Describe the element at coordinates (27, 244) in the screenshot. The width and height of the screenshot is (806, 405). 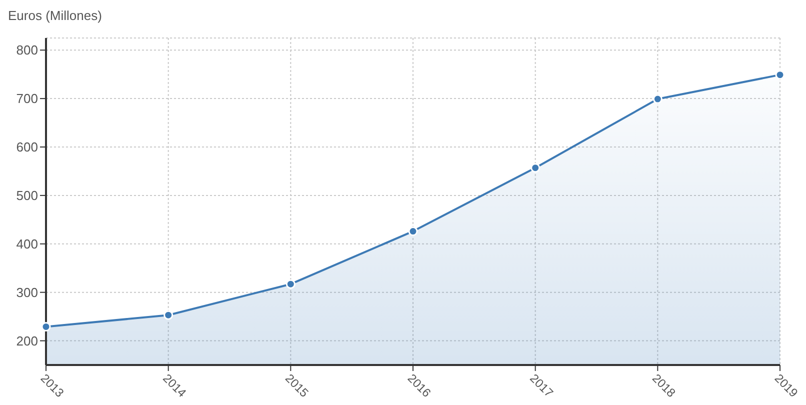
I see `y-tick-label: 400` at that location.